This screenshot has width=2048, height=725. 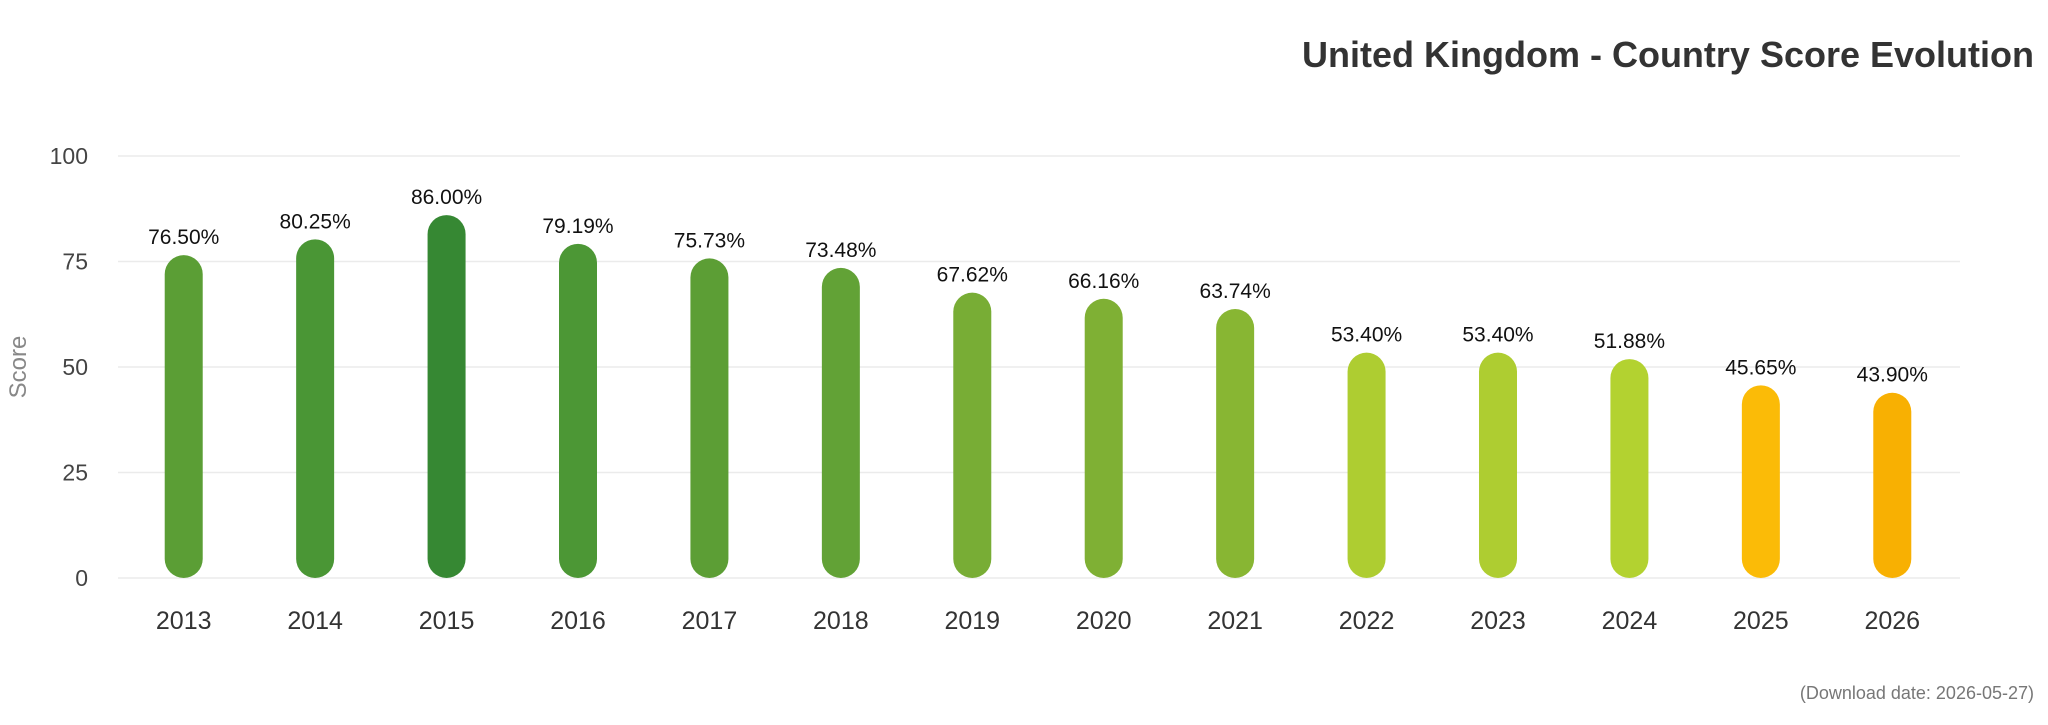 I want to click on x-tick-label-2025: 2025, so click(x=1761, y=621).